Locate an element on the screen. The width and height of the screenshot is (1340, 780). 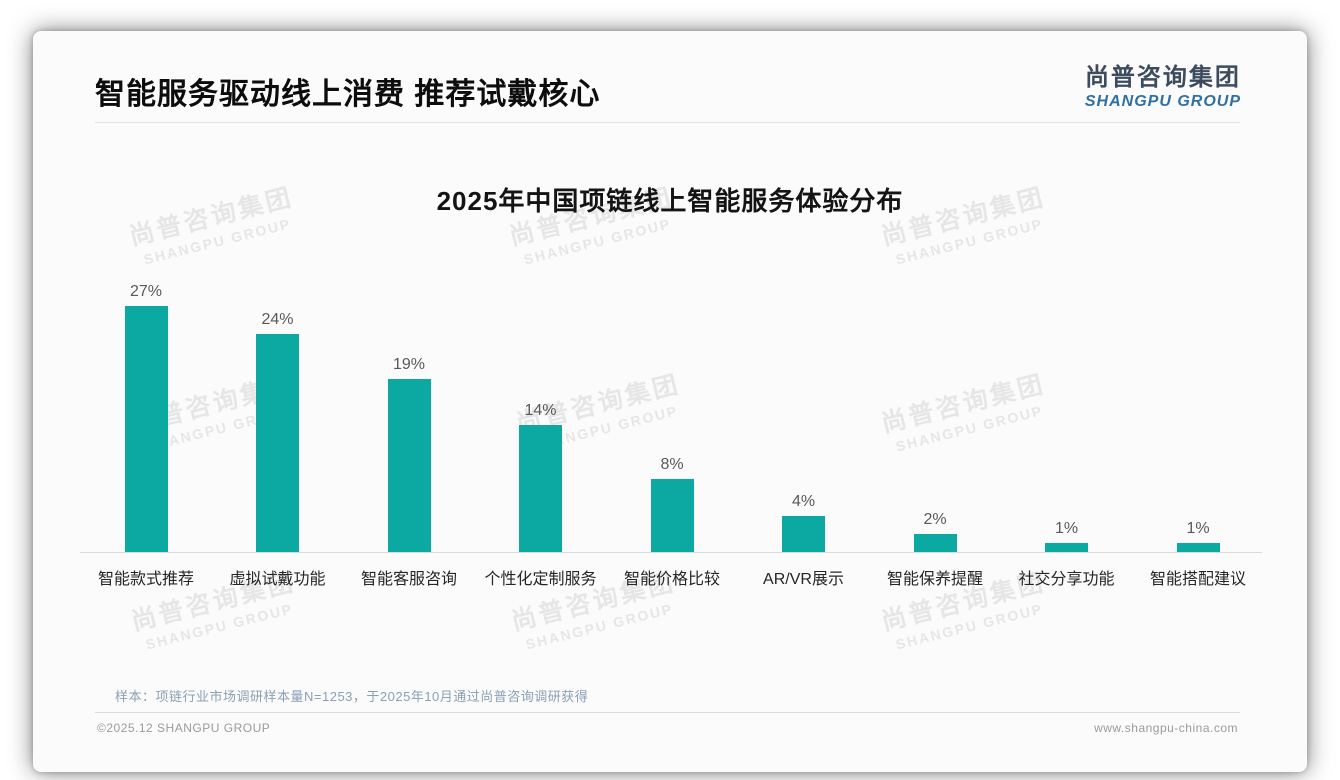
sample-note: 样本：项链行业市场调研样本量N=1253，于2025年10月通过尚普咨询调研获得 is located at coordinates (352, 696).